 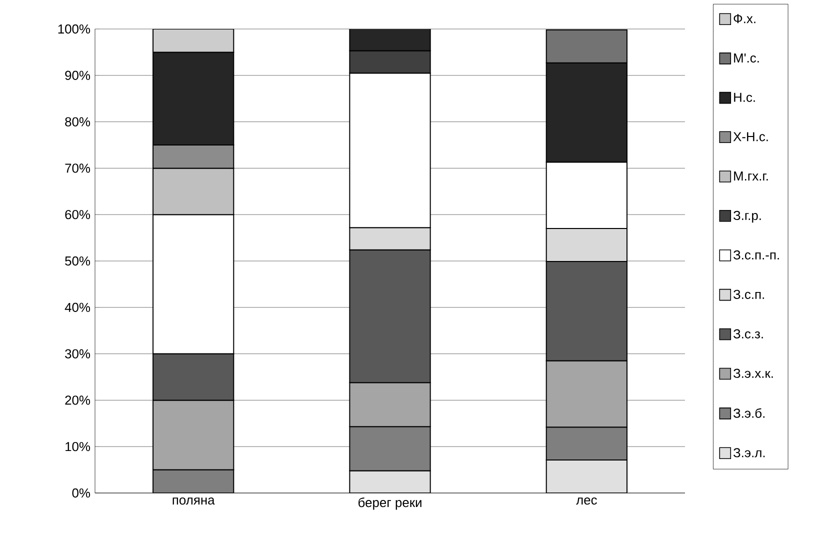 What do you see at coordinates (74, 29) in the screenshot?
I see `y-tick-label: 100%` at bounding box center [74, 29].